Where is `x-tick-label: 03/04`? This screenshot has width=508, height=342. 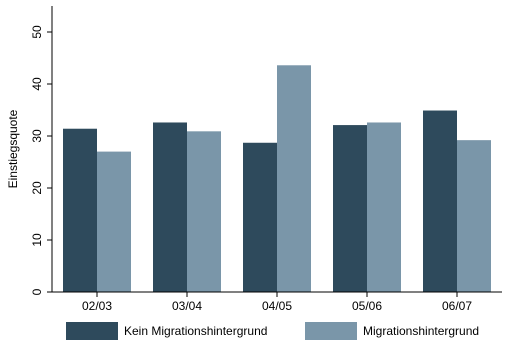
x-tick-label: 03/04 is located at coordinates (187, 306).